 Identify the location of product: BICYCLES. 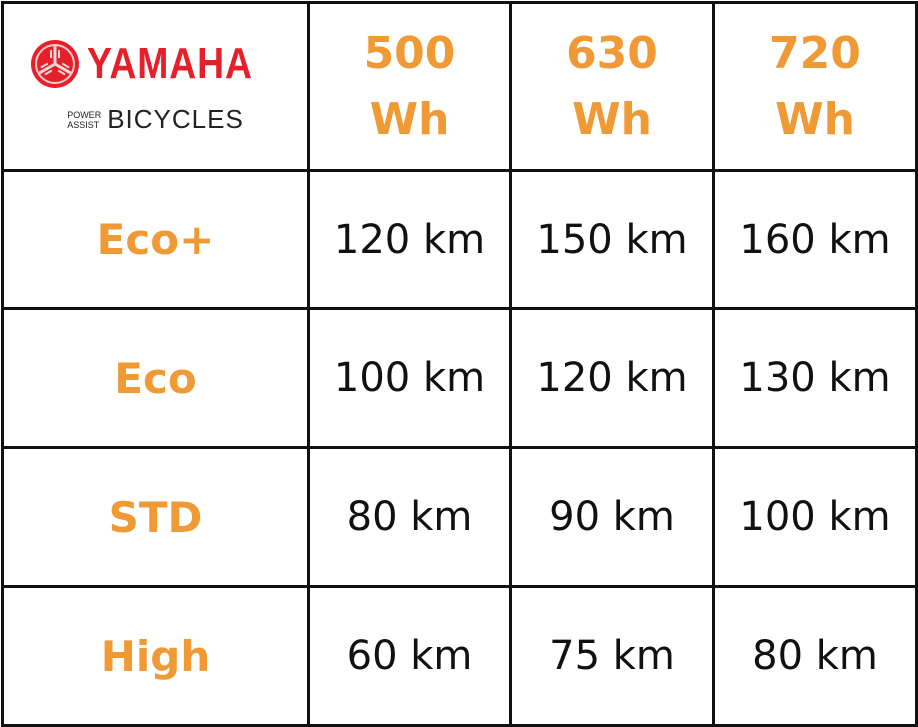
(175, 119).